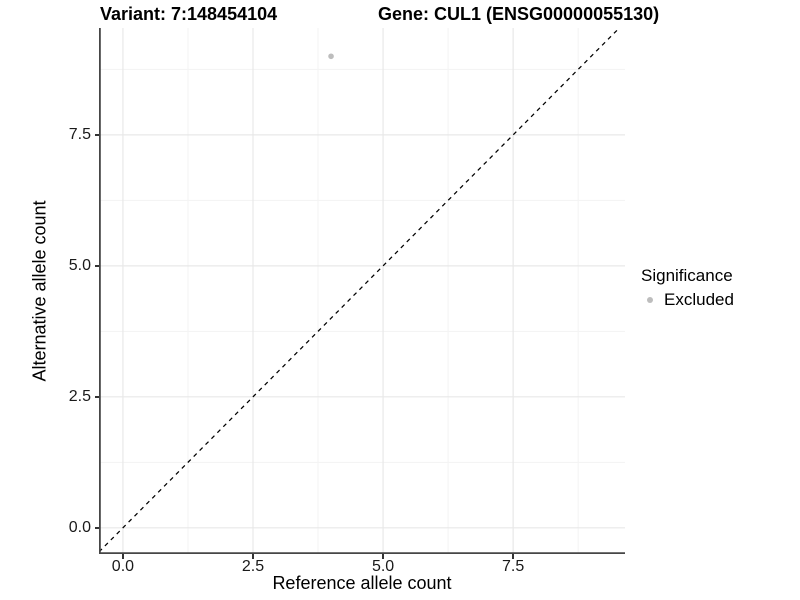 This screenshot has height=600, width=800. What do you see at coordinates (39, 291) in the screenshot?
I see `y-axis-title: Alternative allele count` at bounding box center [39, 291].